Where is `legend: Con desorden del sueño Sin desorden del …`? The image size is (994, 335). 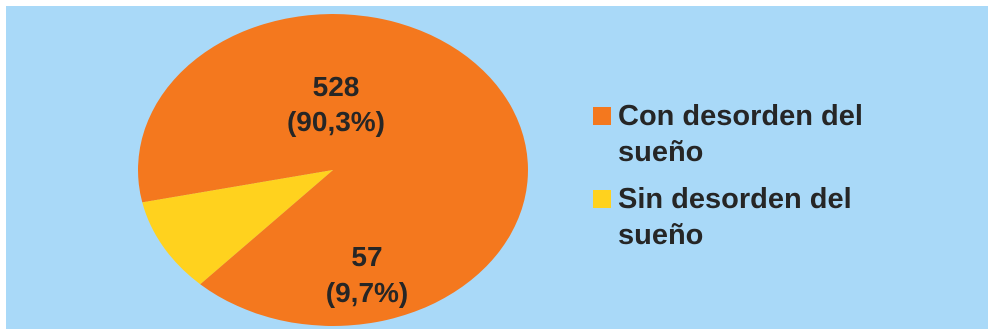 legend: Con desorden del sueño Sin desorden del … is located at coordinates (728, 175).